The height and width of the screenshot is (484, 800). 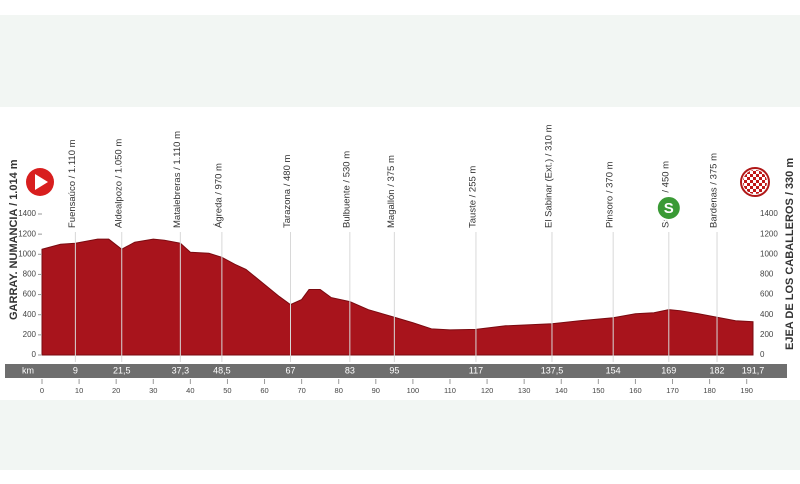 I want to click on x-tick-label: 10, so click(x=79, y=390).